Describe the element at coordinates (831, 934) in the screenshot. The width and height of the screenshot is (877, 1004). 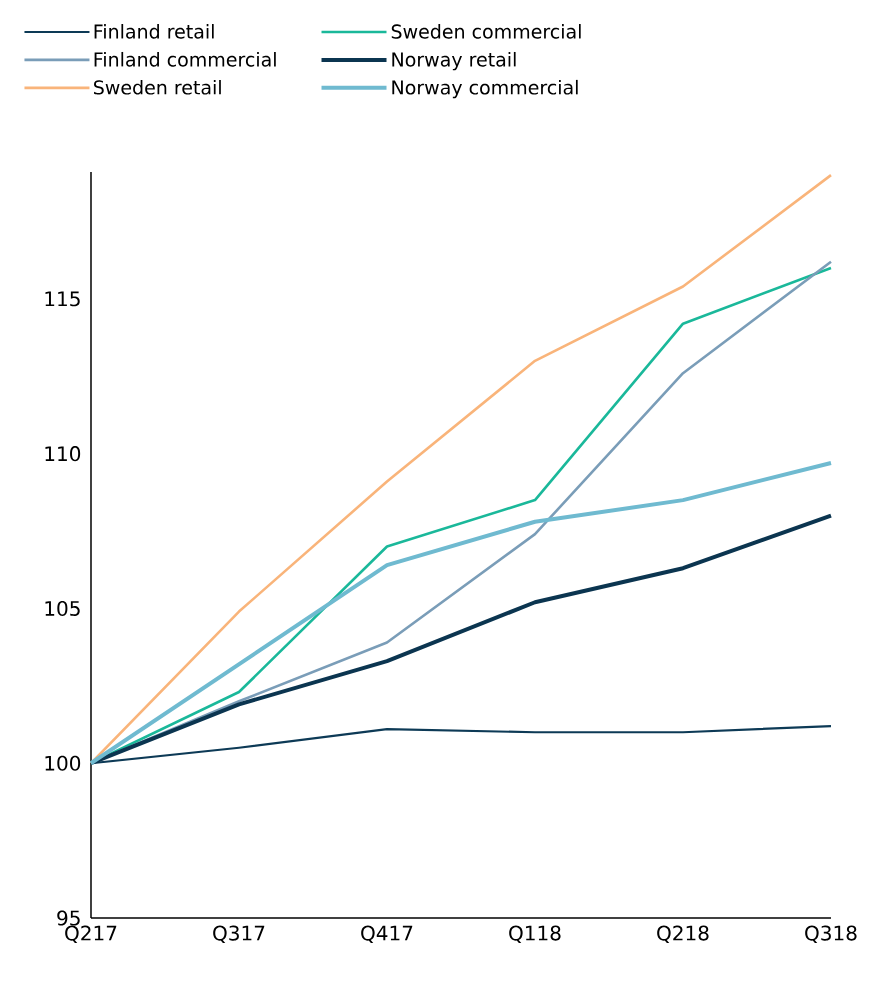
I see `x-tick-label: Q318` at that location.